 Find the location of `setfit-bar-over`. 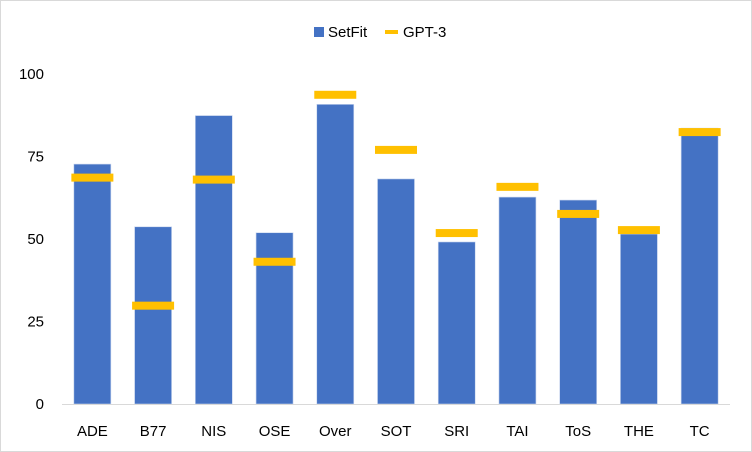

setfit-bar-over is located at coordinates (335, 254).